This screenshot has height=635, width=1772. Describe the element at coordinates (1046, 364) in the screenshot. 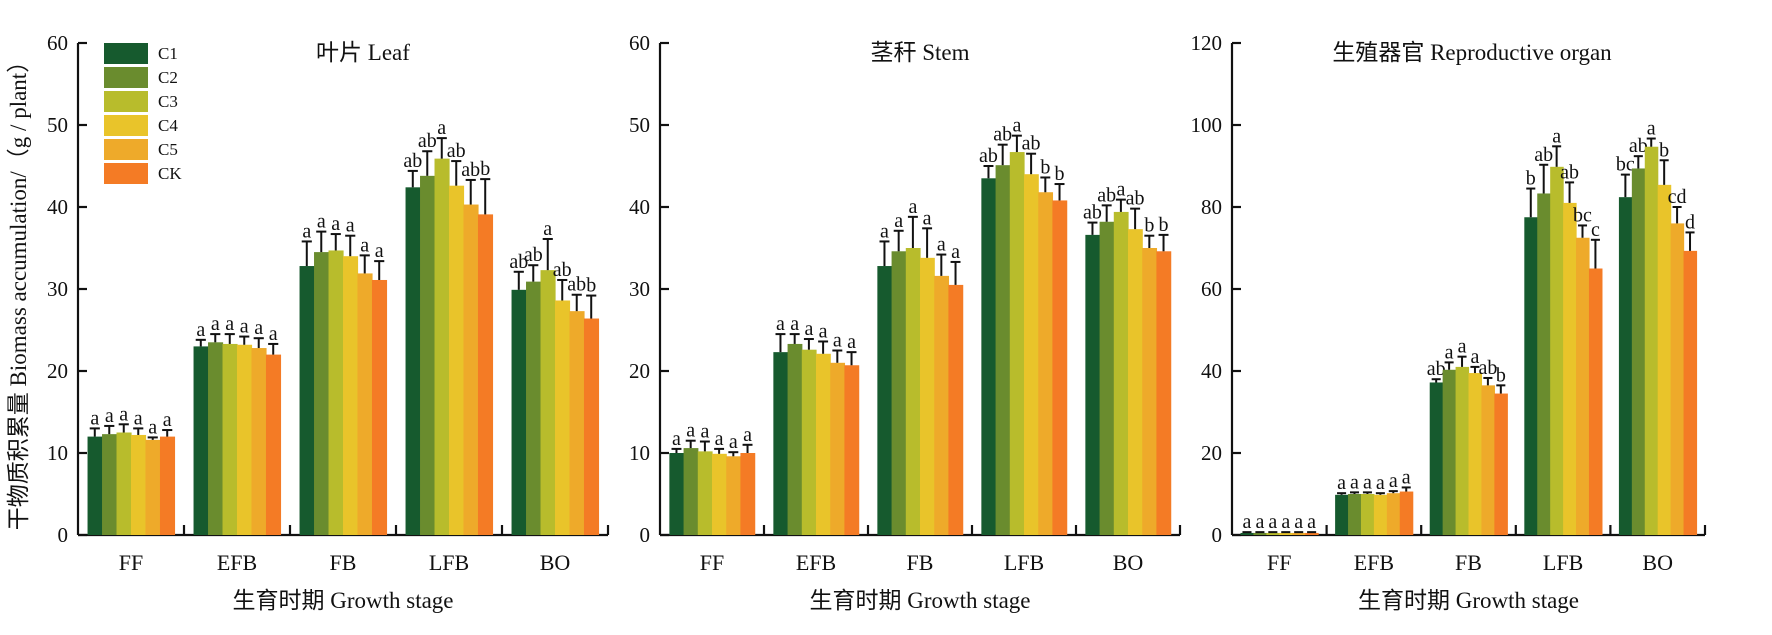

I see `bar-C5-LFB` at that location.